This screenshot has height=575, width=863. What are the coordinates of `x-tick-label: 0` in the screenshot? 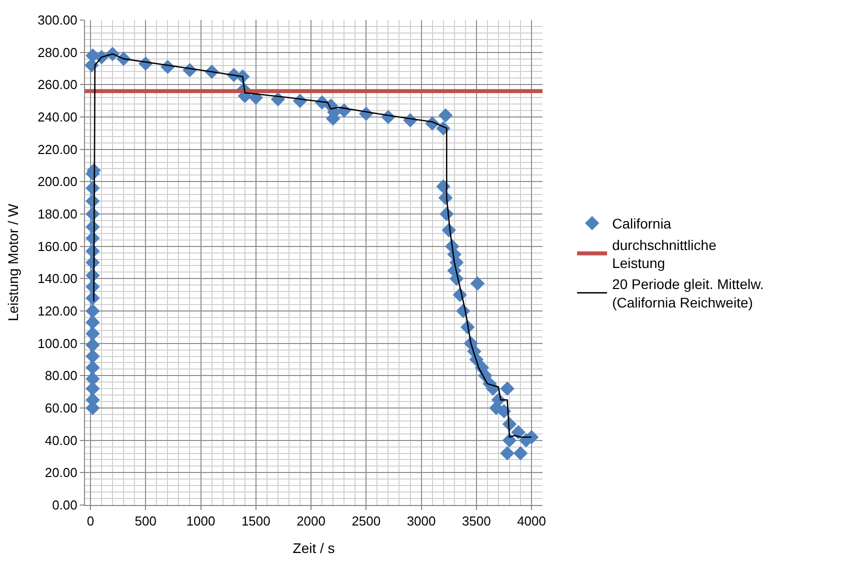 It's located at (90, 521).